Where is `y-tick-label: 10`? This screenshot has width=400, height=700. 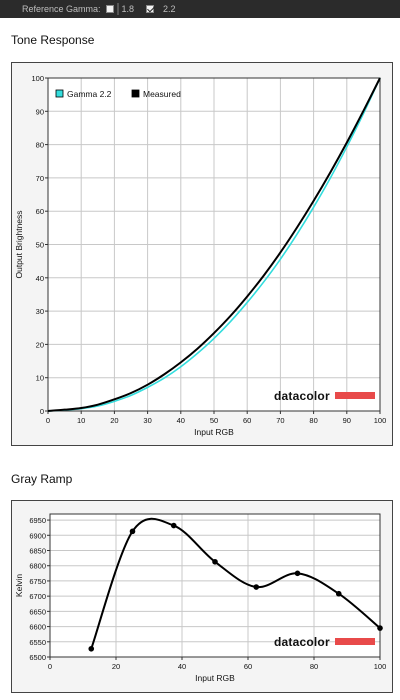 y-tick-label: 10 is located at coordinates (40, 378).